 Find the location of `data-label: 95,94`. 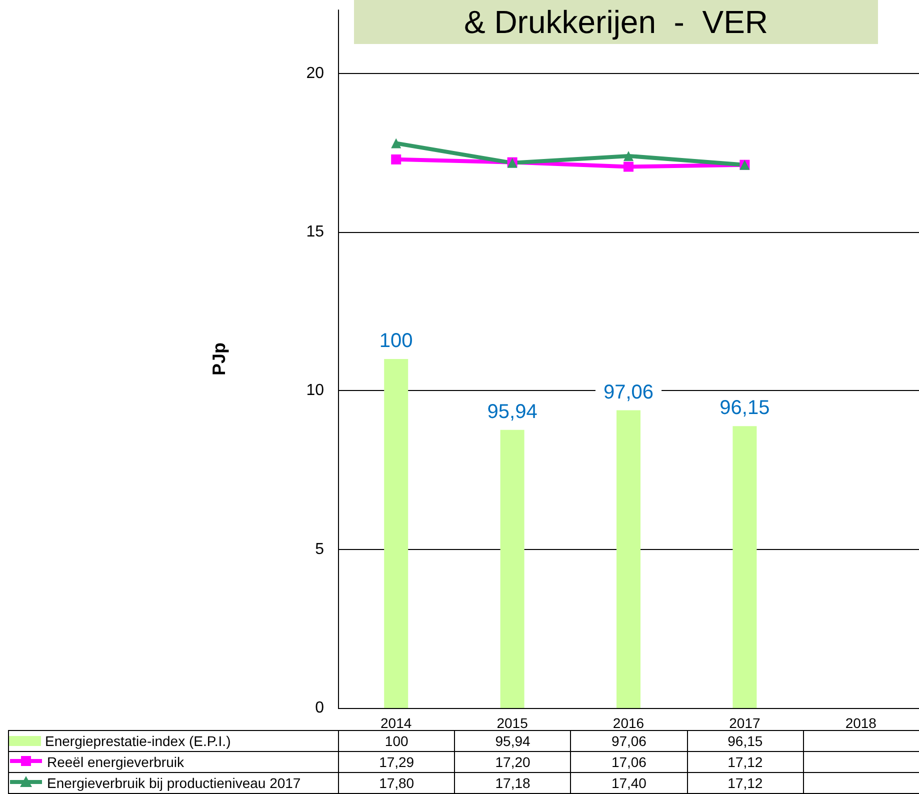

data-label: 95,94 is located at coordinates (512, 741).